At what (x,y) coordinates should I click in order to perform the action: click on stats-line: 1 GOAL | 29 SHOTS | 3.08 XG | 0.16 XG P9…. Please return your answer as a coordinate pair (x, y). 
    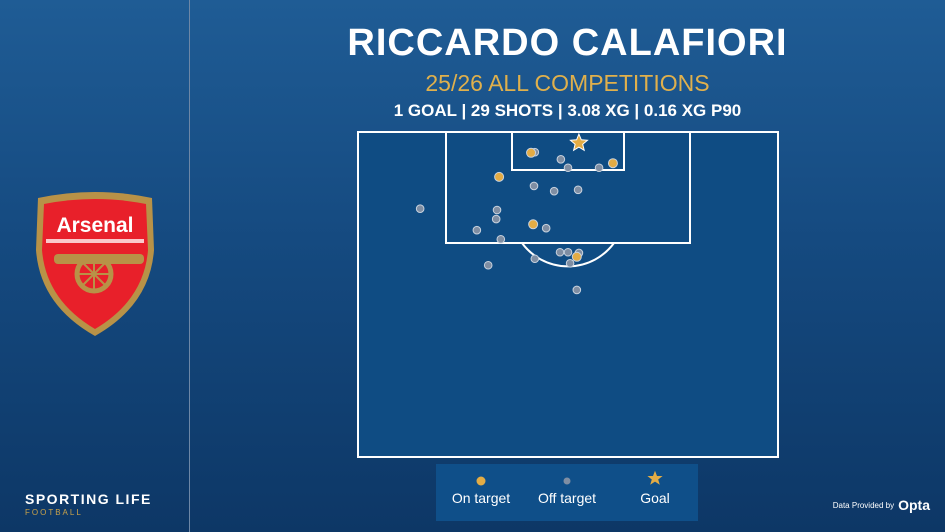
    Looking at the image, I should click on (567, 110).